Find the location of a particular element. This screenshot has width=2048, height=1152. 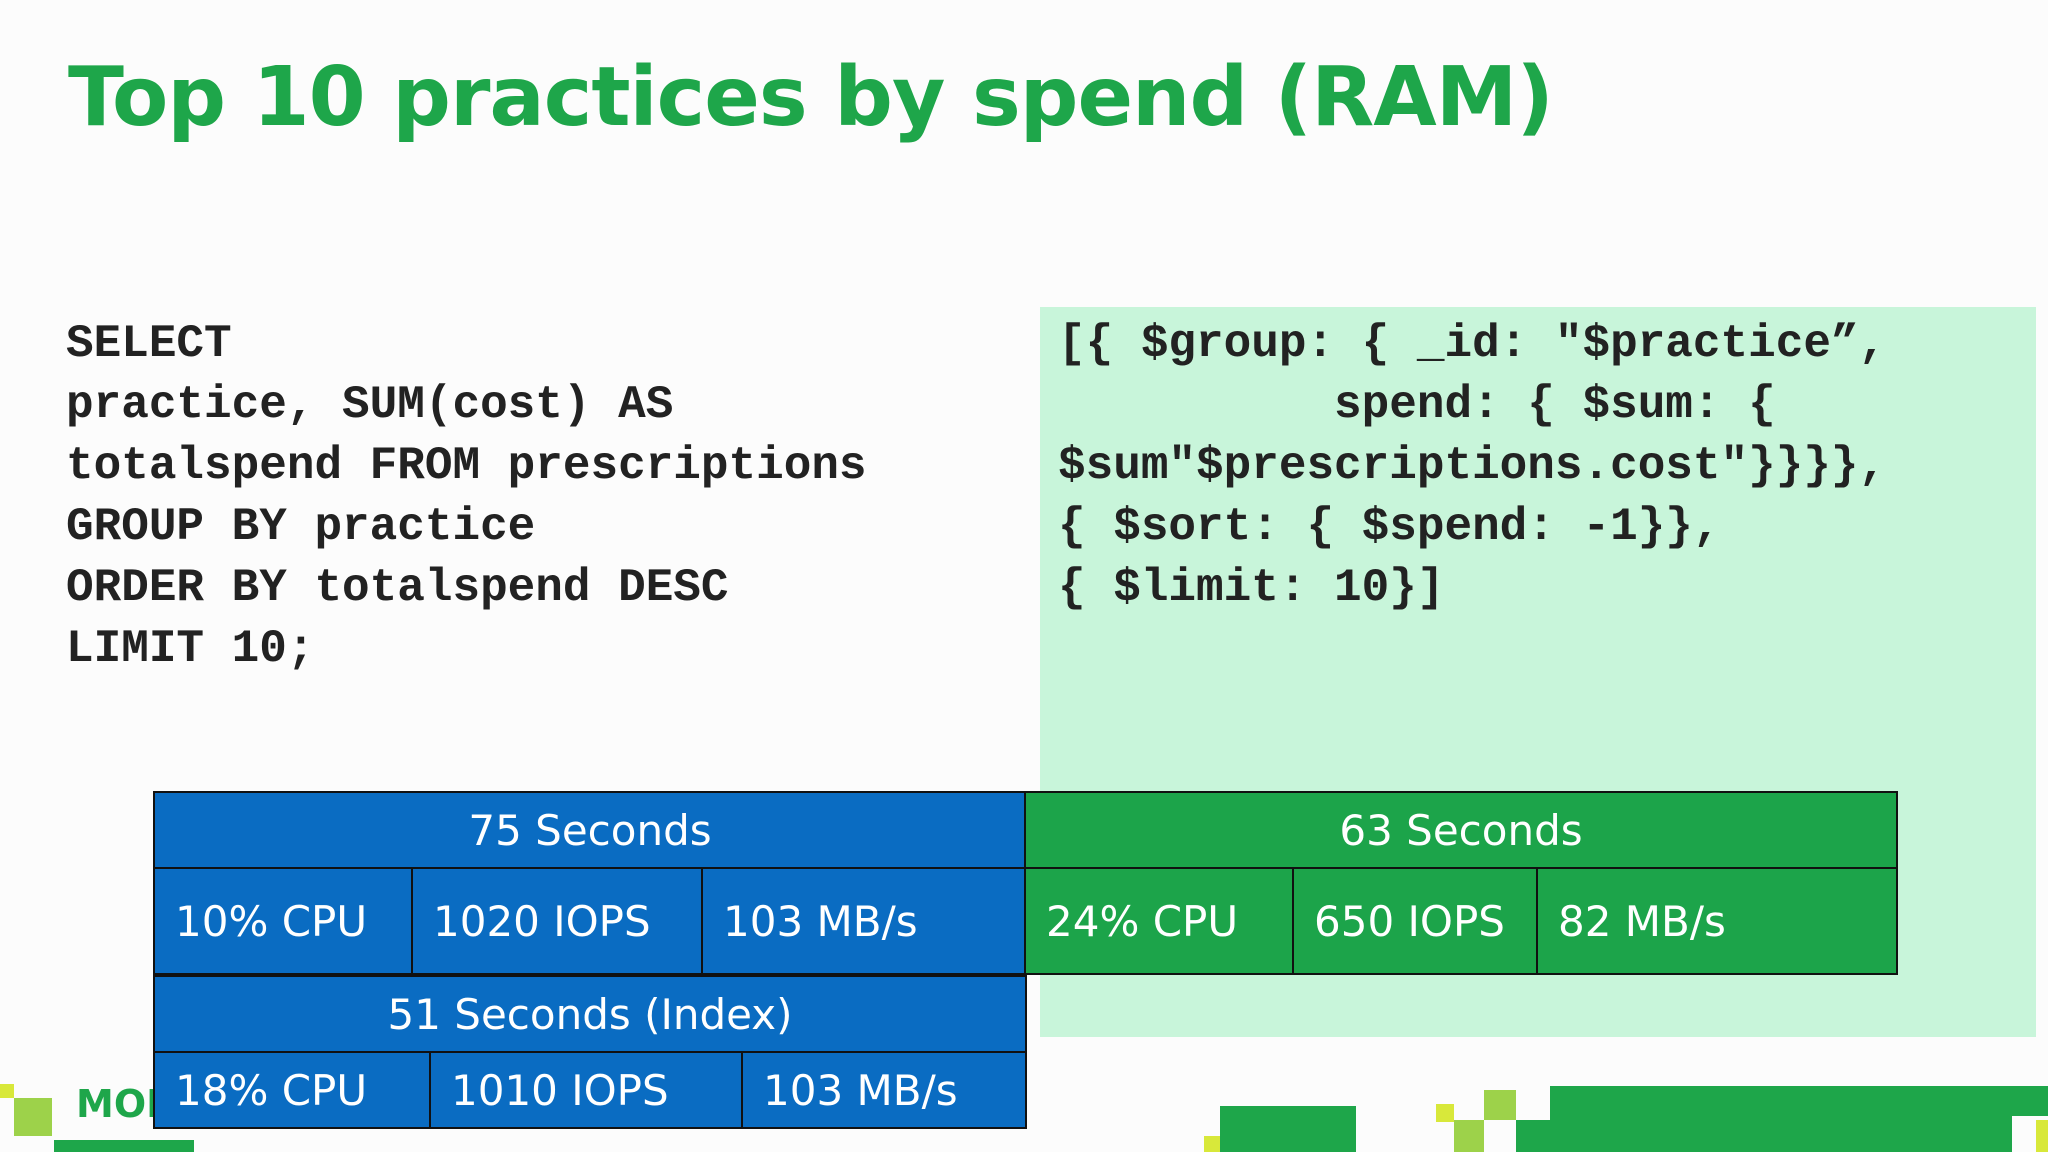

mongo-results-table: 63 Seconds 24% CPU 650 IOPS 82 MB/s is located at coordinates (1461, 883).